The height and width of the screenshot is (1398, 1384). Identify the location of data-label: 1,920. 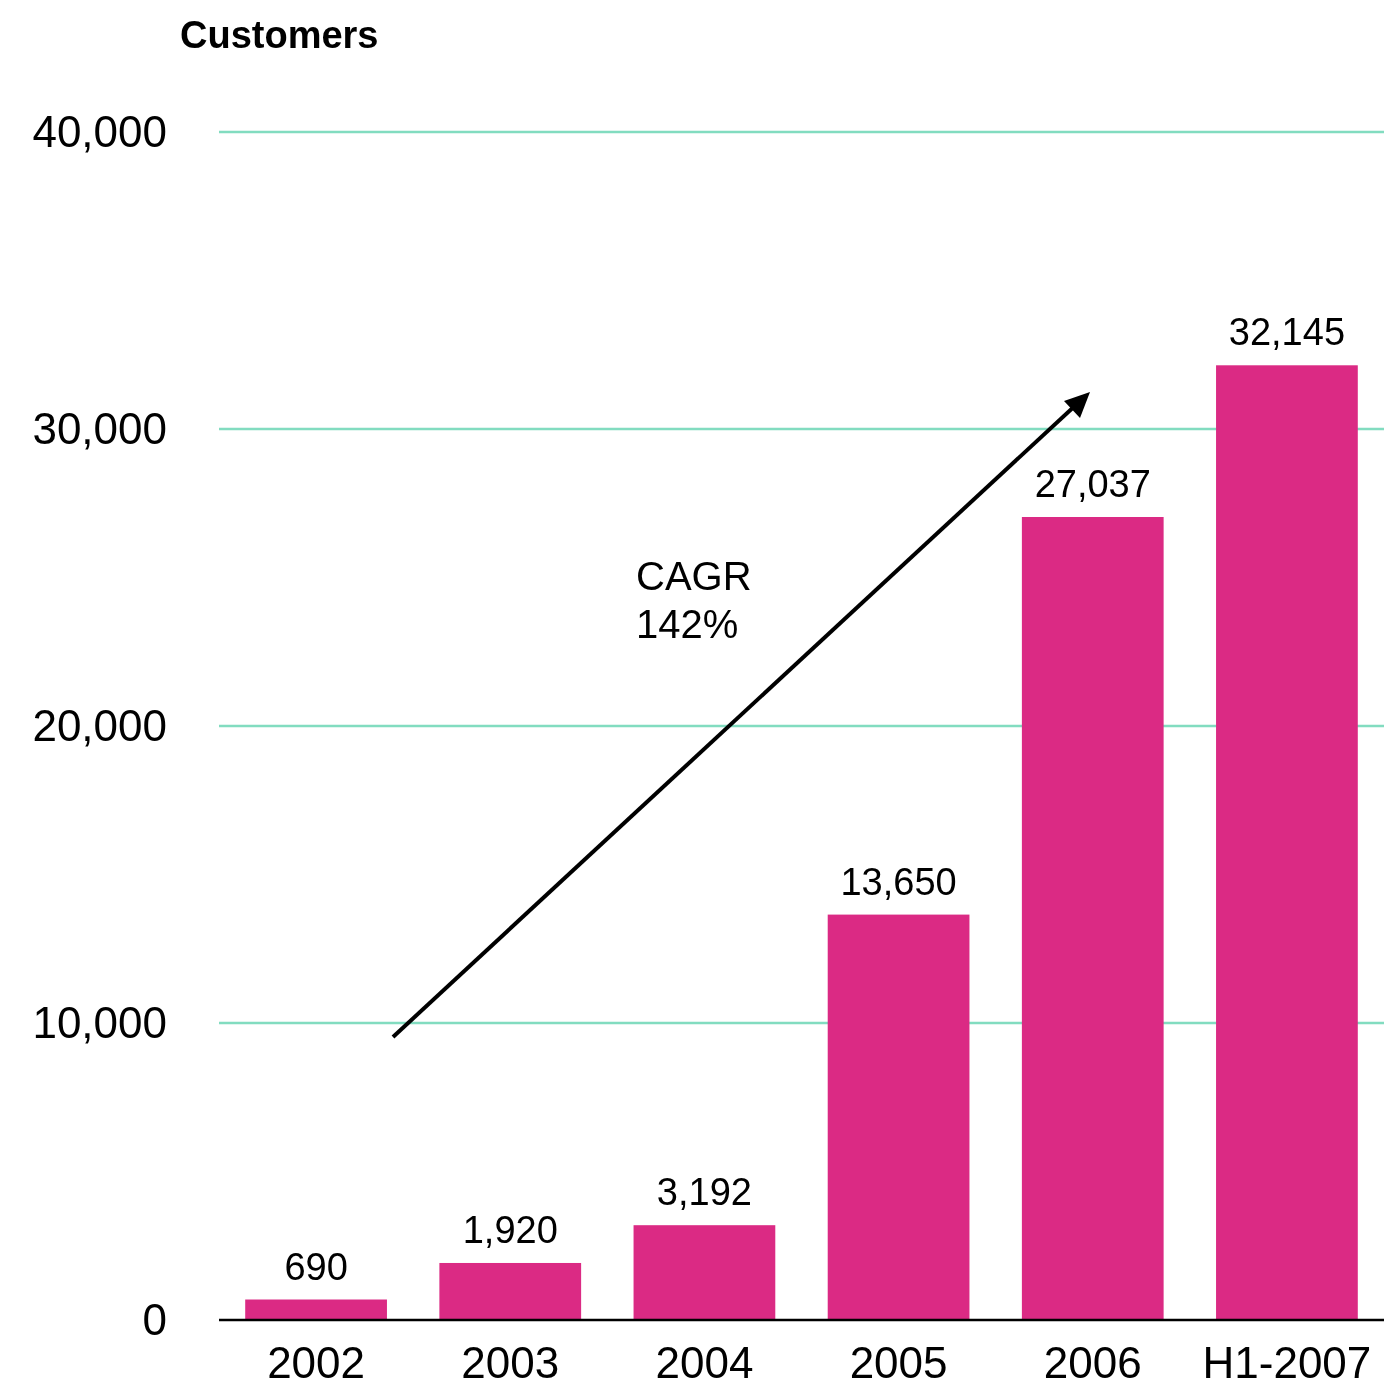
(510, 1229).